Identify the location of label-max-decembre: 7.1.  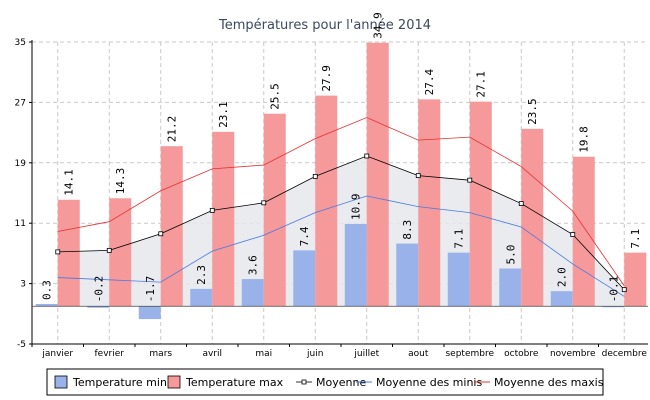
(635, 239).